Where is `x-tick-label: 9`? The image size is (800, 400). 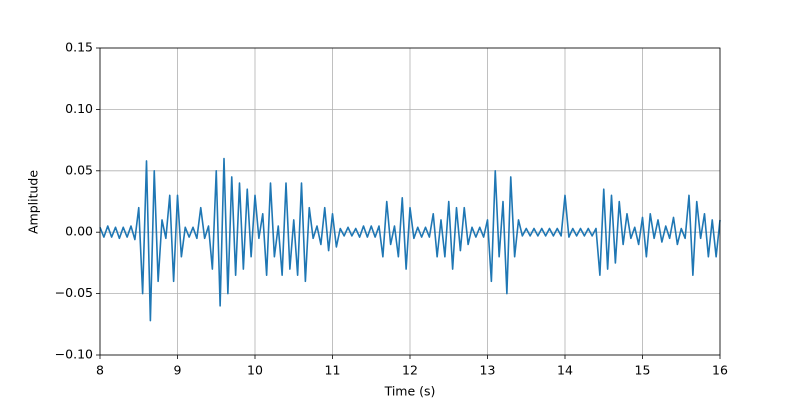 x-tick-label: 9 is located at coordinates (178, 370).